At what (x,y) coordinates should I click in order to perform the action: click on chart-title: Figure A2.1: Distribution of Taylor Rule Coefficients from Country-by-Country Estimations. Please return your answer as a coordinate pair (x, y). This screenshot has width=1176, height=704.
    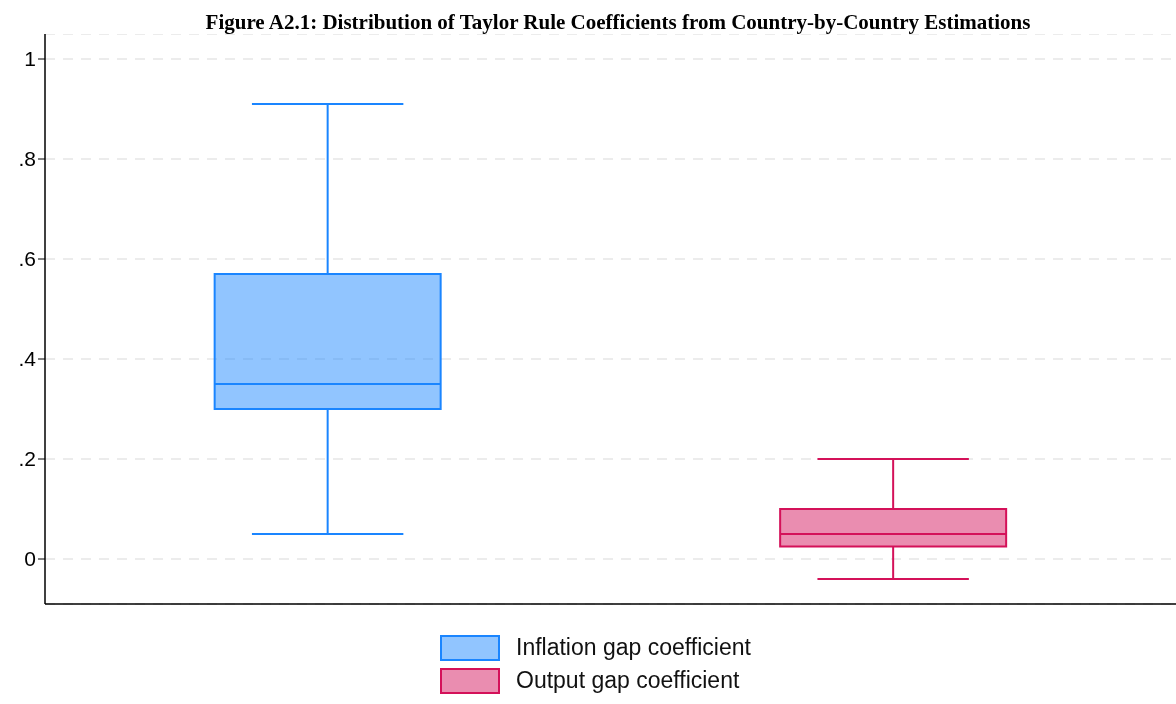
    Looking at the image, I should click on (618, 22).